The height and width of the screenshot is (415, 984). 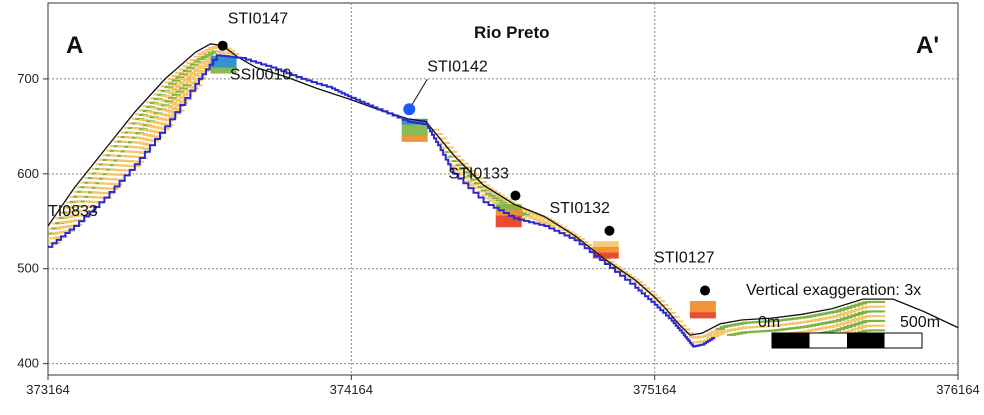 What do you see at coordinates (28, 363) in the screenshot?
I see `y-tick-label: 400` at bounding box center [28, 363].